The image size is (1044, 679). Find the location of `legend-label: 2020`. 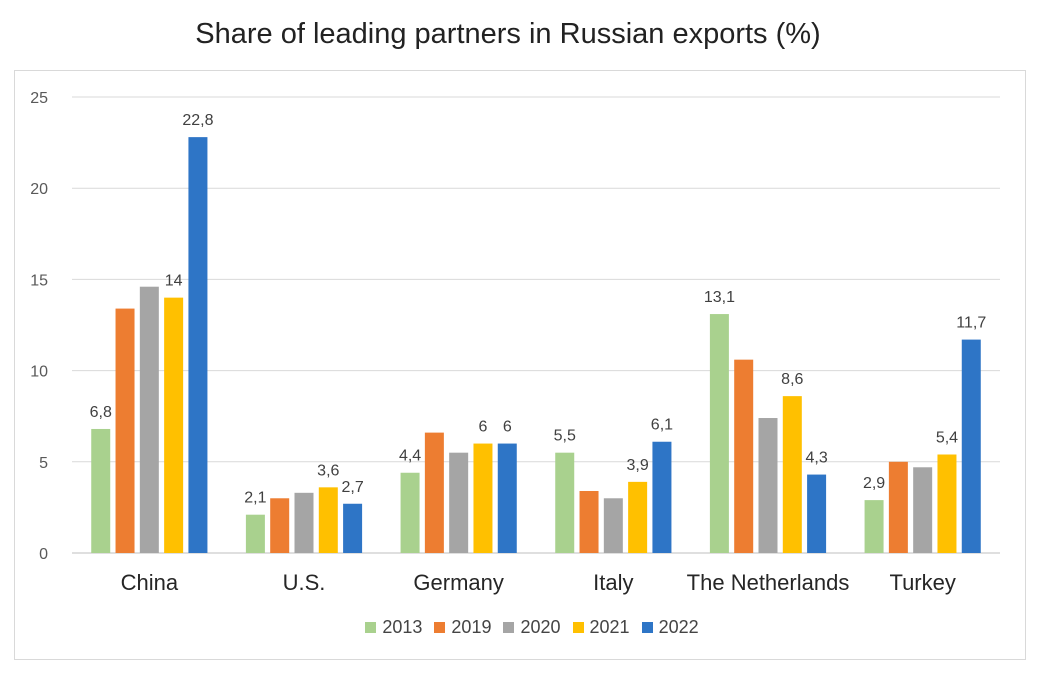

legend-label: 2020 is located at coordinates (540, 627).